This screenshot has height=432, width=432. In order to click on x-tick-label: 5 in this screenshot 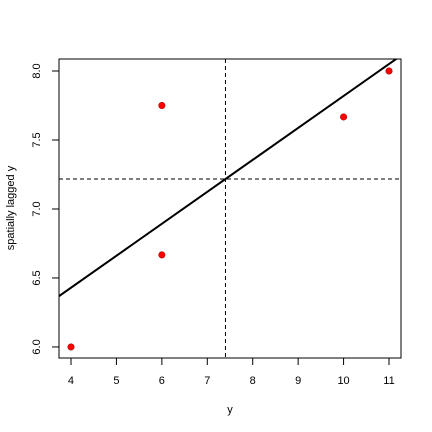, I will do `click(116, 381)`.